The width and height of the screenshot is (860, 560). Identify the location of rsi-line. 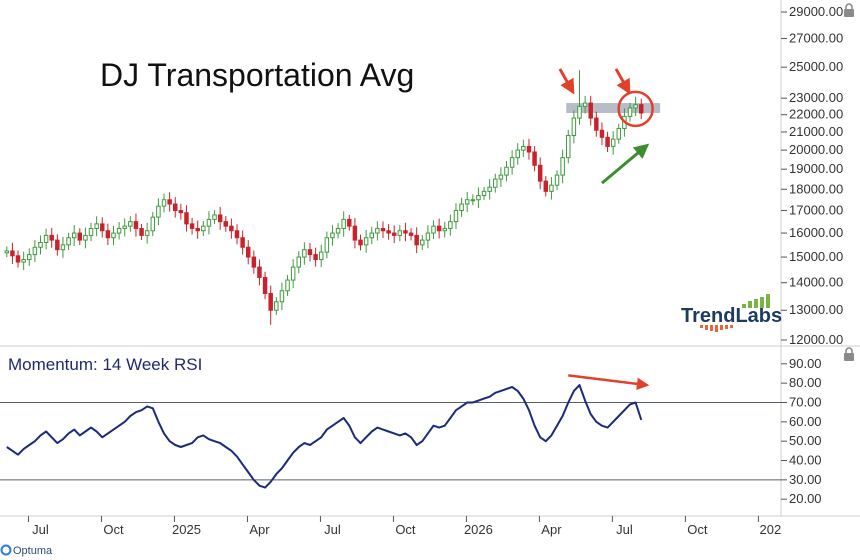
(324, 436).